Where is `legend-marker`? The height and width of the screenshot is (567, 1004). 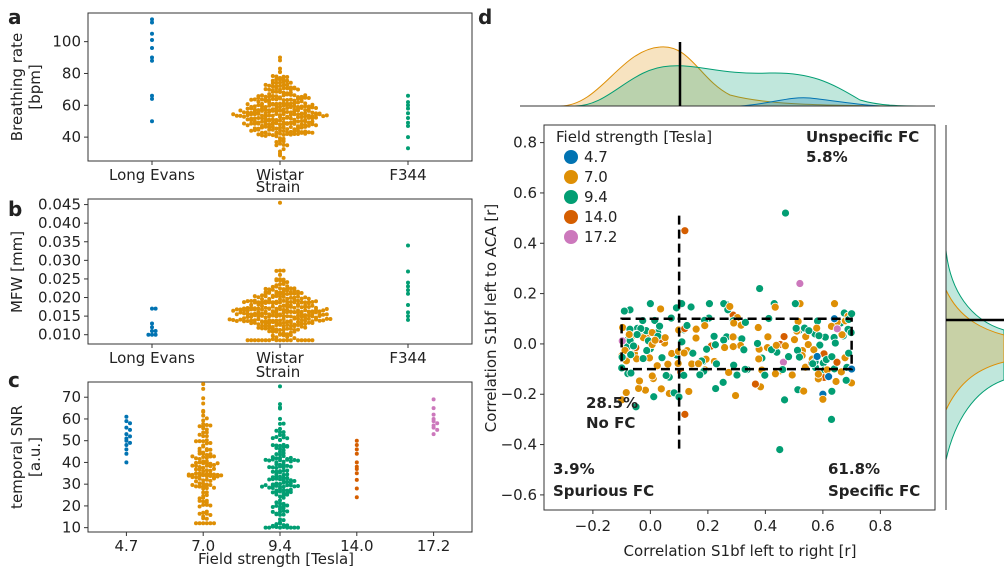
legend-marker is located at coordinates (571, 157).